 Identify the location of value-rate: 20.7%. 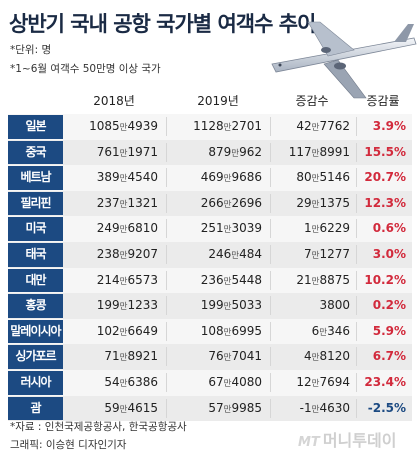
(385, 177).